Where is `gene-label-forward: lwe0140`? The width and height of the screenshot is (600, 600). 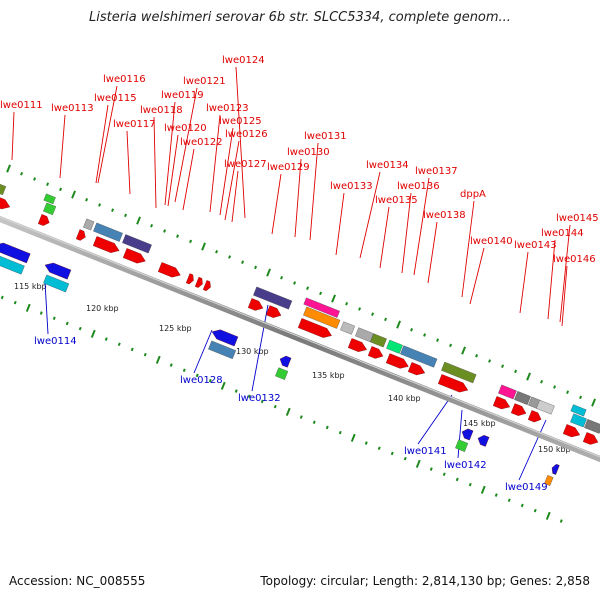
gene-label-forward: lwe0140 is located at coordinates (491, 241).